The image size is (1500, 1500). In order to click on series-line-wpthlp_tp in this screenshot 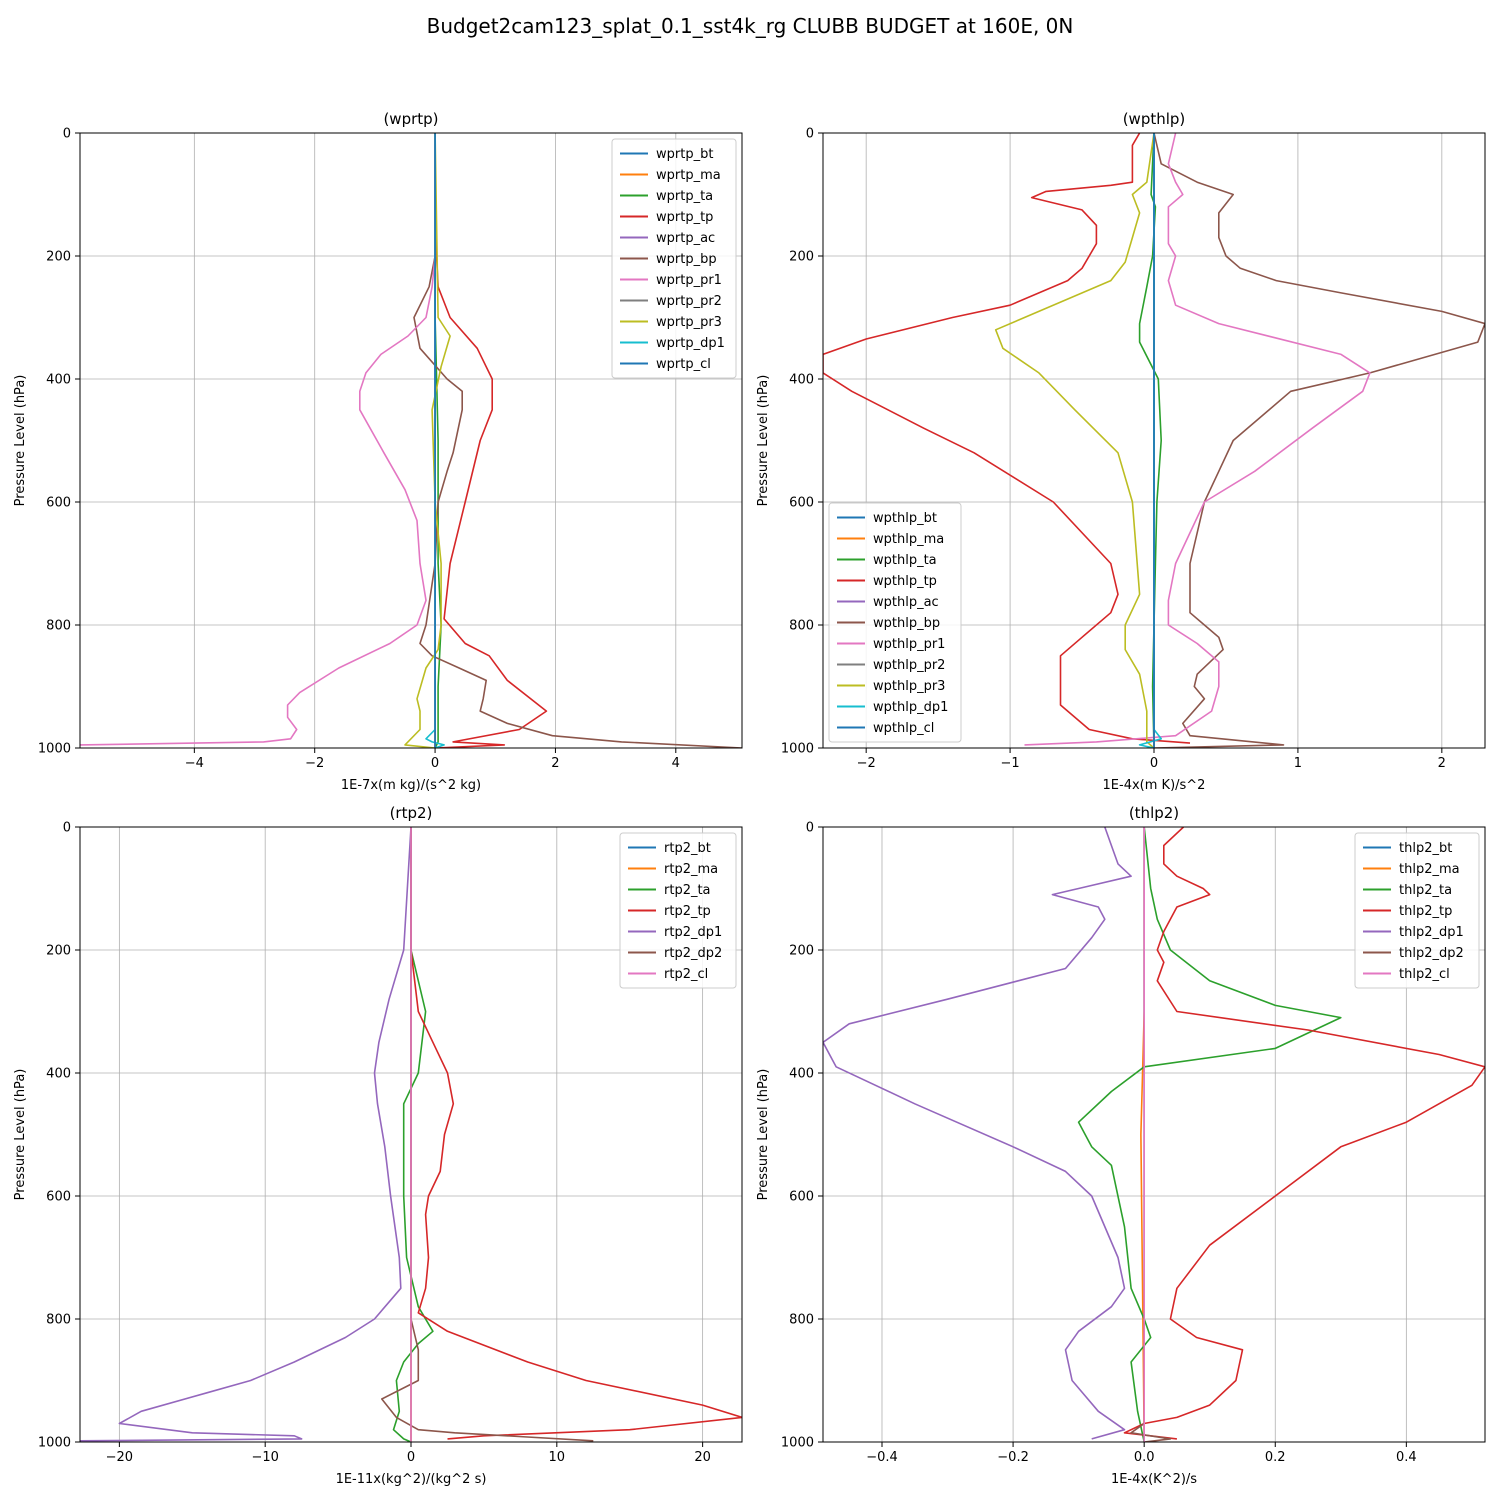, I will do `click(1007, 438)`.